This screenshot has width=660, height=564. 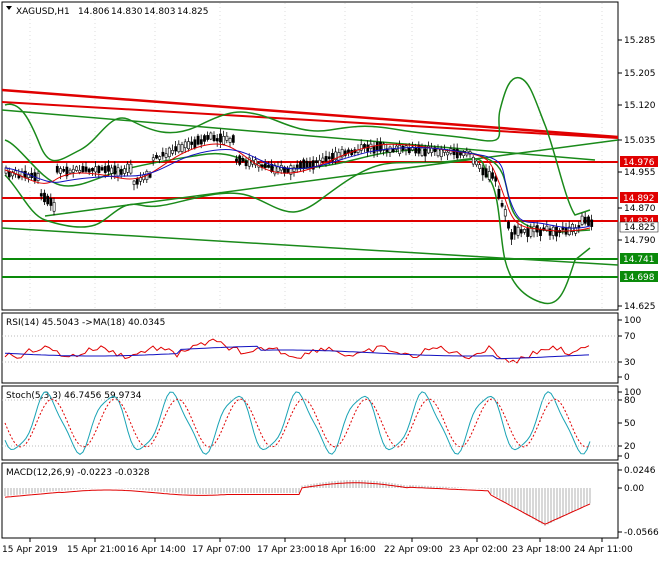 What do you see at coordinates (632, 321) in the screenshot?
I see `rsi-tick-label: 100` at bounding box center [632, 321].